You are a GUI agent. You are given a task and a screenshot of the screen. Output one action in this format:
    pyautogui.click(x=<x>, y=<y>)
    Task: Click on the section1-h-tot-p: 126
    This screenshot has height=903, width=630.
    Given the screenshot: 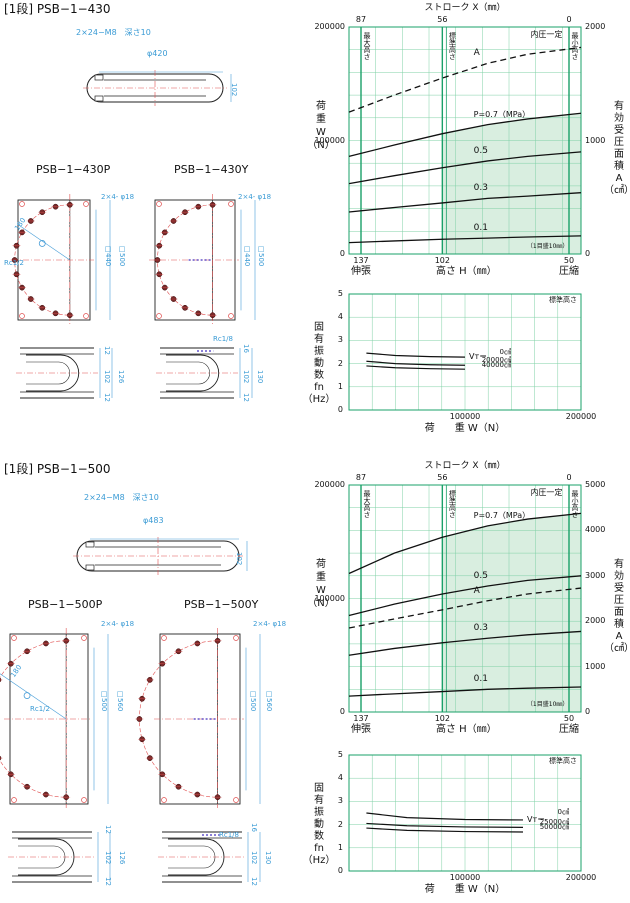 What is the action you would take?
    pyautogui.click(x=121, y=377)
    